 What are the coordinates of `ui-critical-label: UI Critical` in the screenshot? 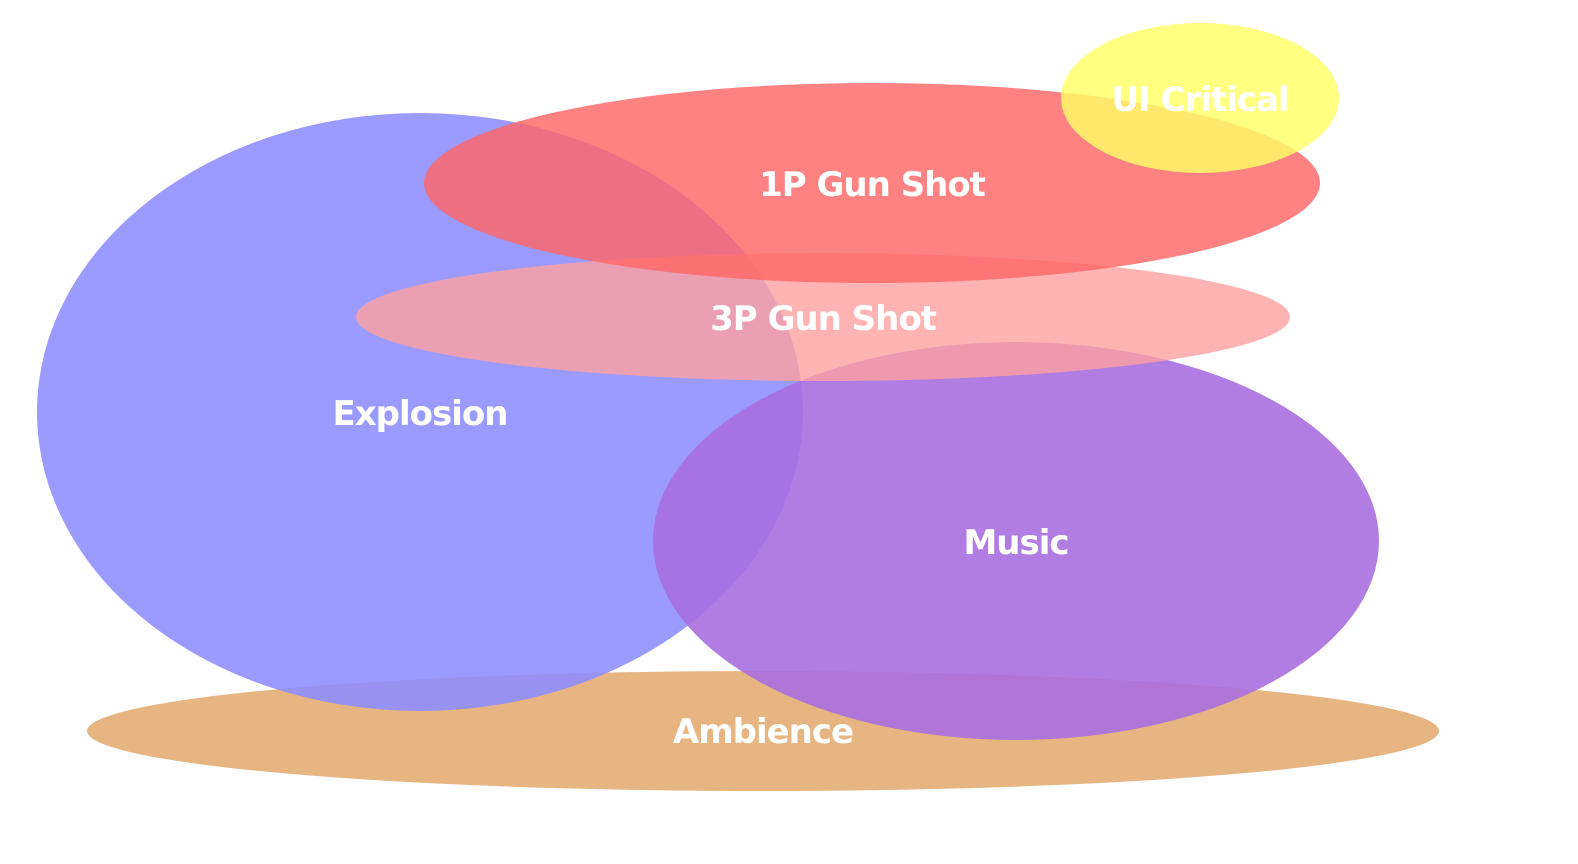 It's located at (1199, 100).